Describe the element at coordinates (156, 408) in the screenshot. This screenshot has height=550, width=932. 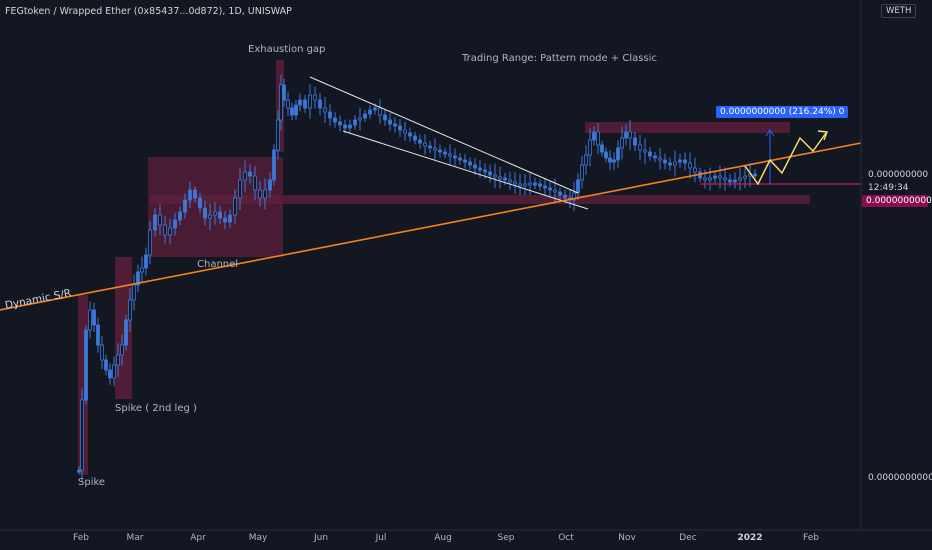
I see `spike-2nd-leg-label: Spike ( 2nd leg )` at that location.